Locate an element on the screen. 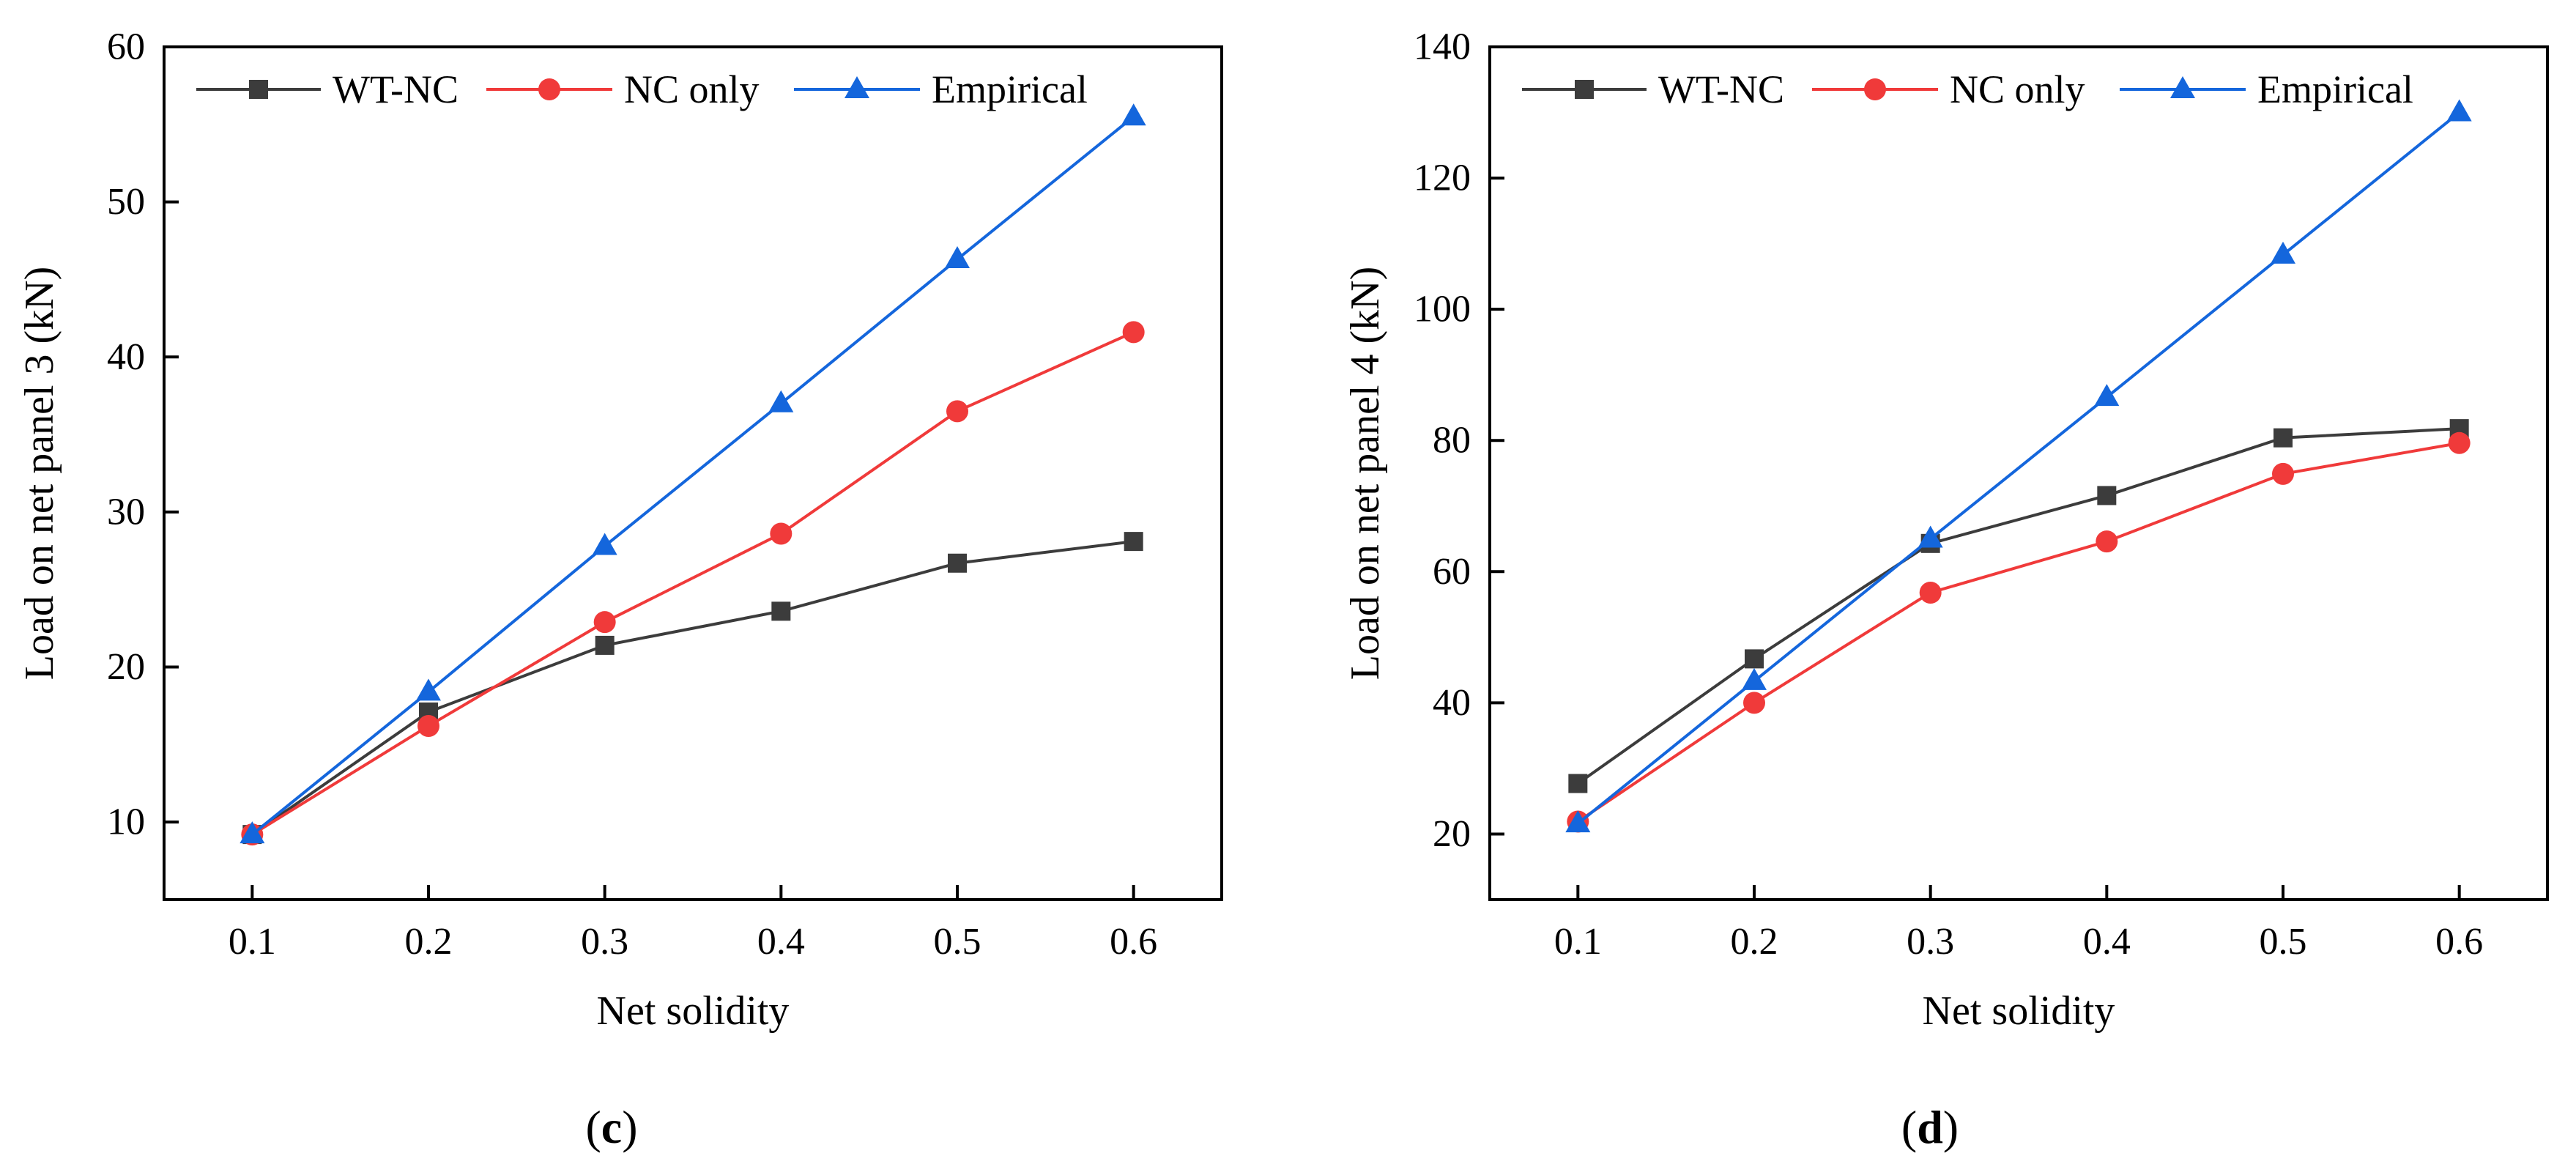 The image size is (2576, 1167). x-tick-label: 0.6 is located at coordinates (1133, 942).